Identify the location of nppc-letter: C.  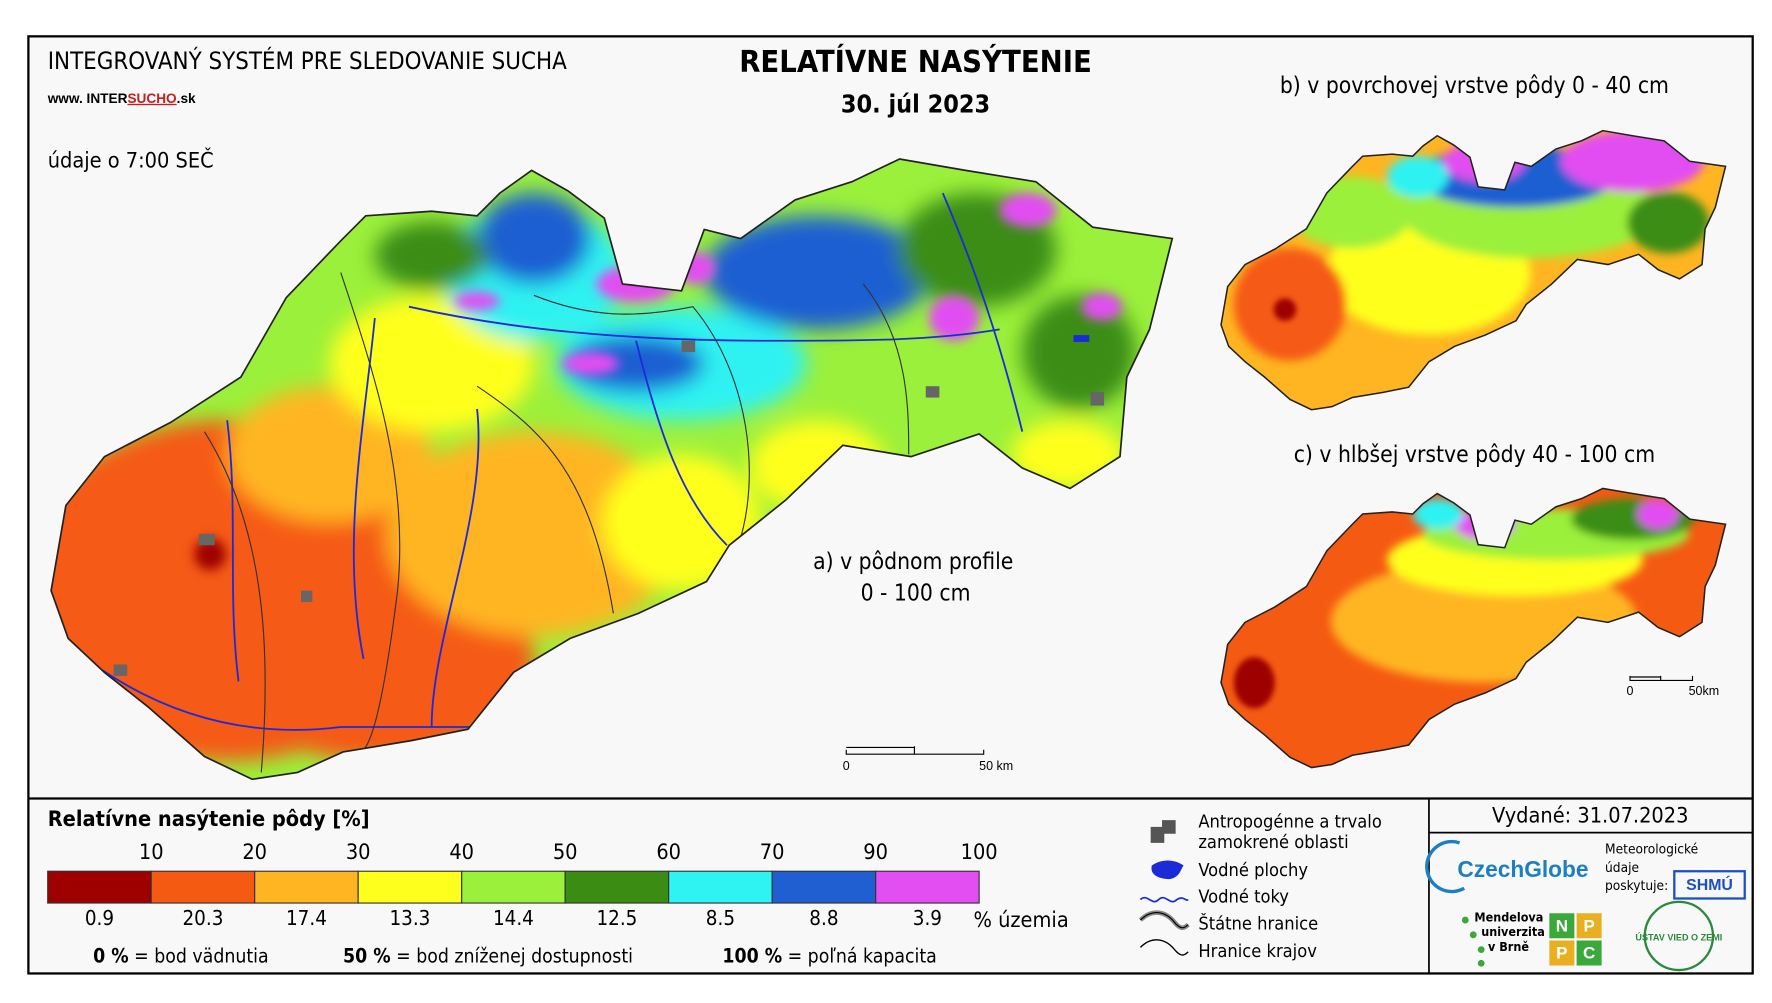
(1589, 953).